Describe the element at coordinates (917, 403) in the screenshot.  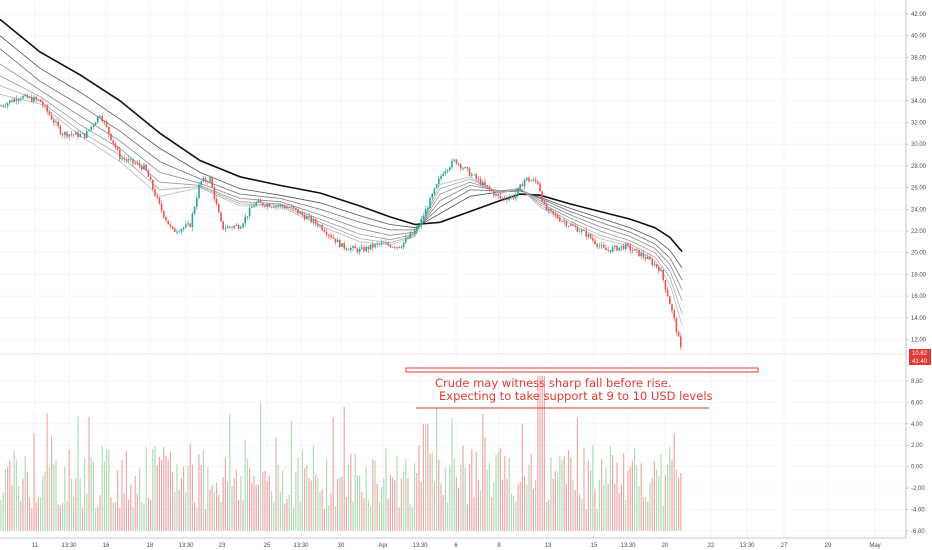
I see `y-tick-label: 6.00` at that location.